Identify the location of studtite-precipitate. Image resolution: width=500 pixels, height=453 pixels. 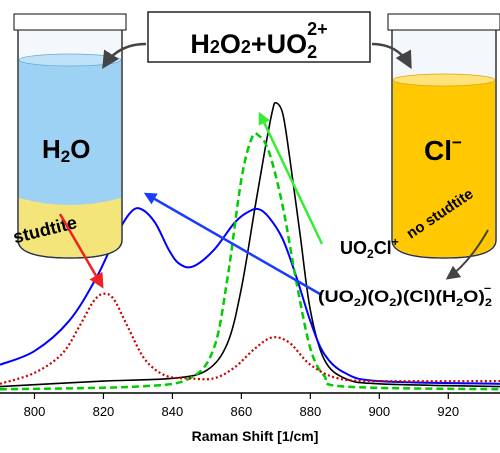
(70, 227).